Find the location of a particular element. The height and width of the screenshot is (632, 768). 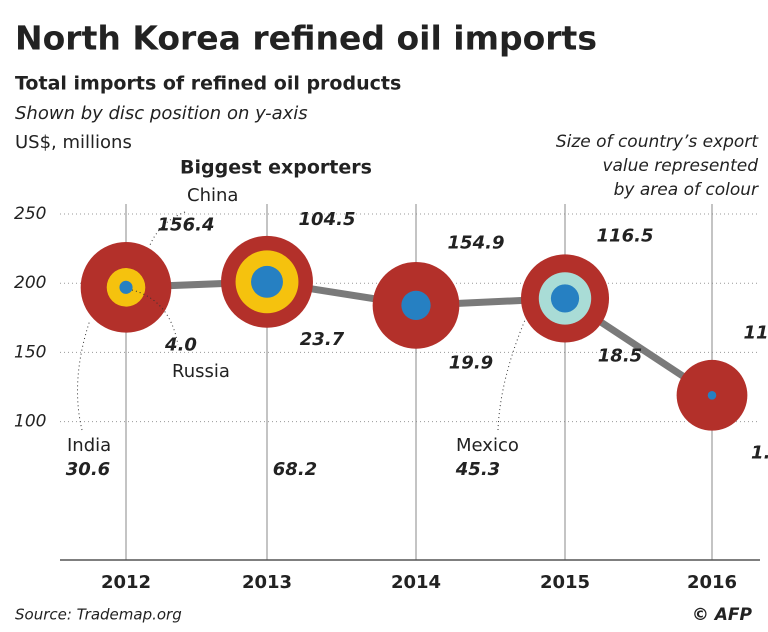

value-label: 23.7 is located at coordinates (322, 339).